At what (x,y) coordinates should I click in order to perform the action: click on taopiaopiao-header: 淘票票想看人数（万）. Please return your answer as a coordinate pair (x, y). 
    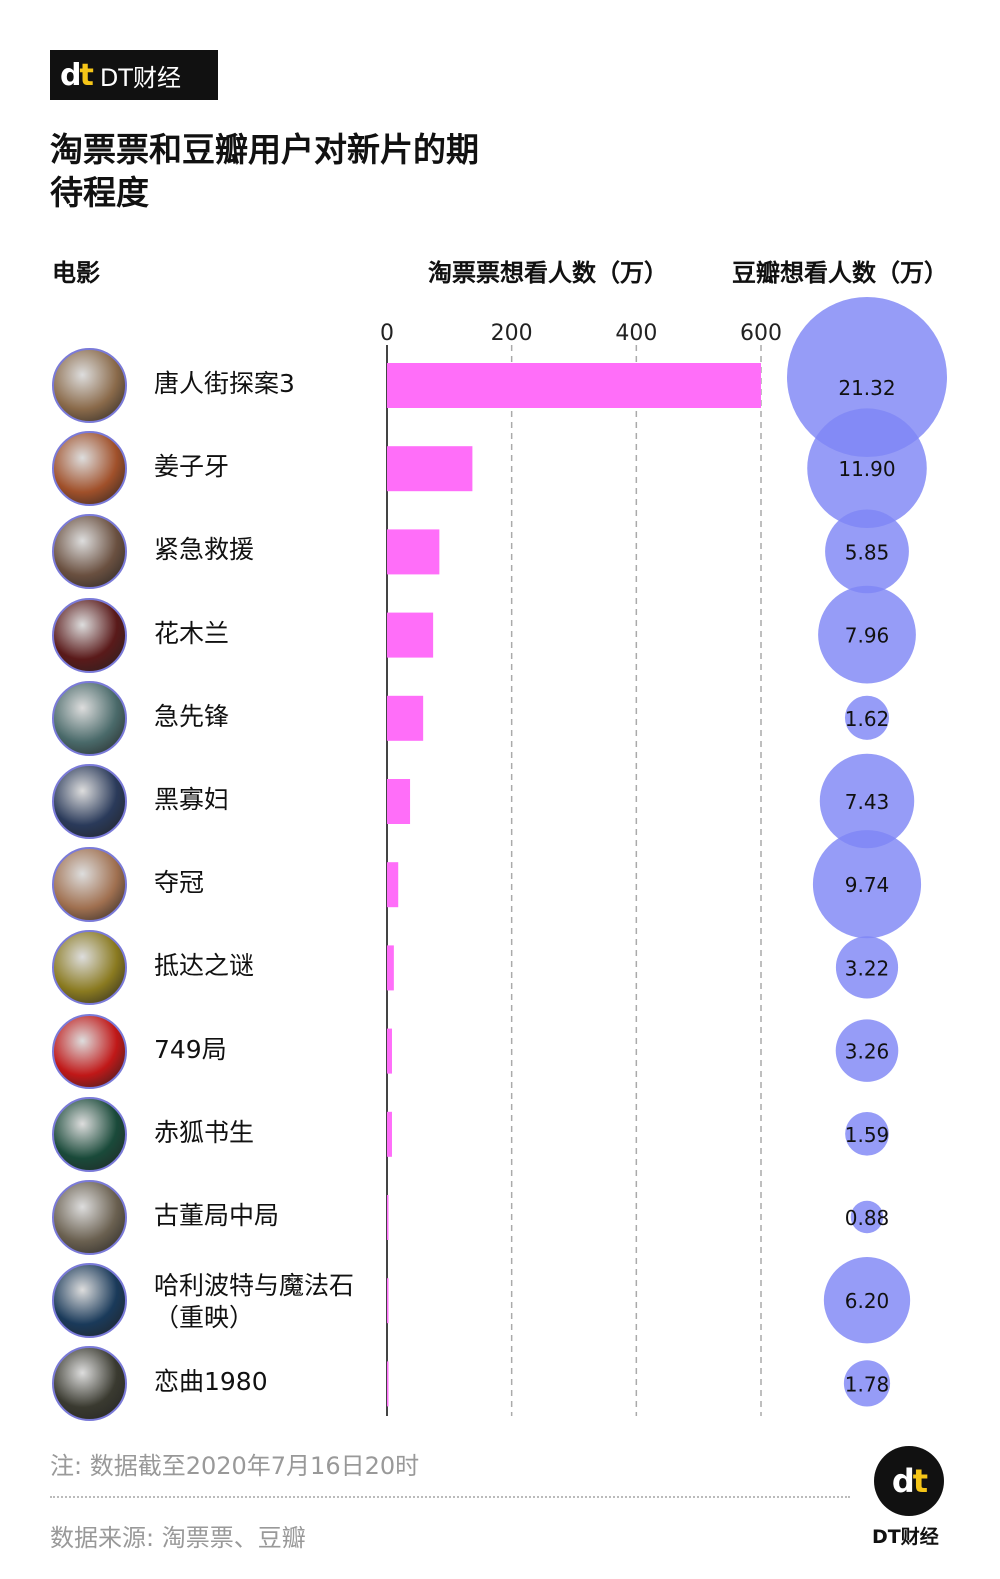
    Looking at the image, I should click on (548, 273).